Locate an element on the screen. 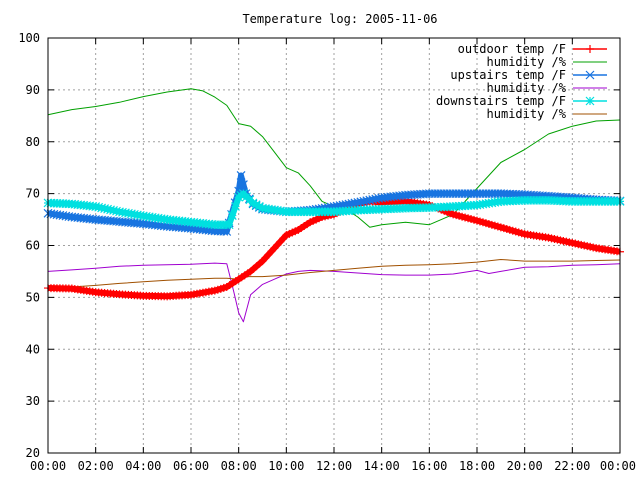 The width and height of the screenshot is (640, 480). y-tick-label: 20 is located at coordinates (33, 453).